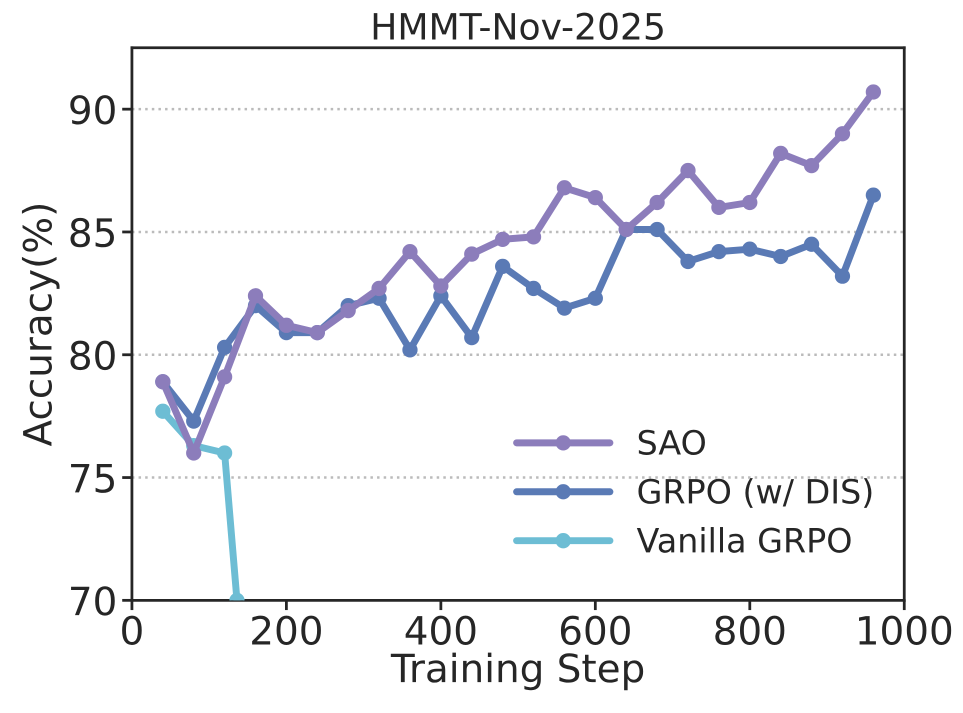 The image size is (963, 713). Describe the element at coordinates (743, 540) in the screenshot. I see `legend-label: Vanilla GRPO` at that location.